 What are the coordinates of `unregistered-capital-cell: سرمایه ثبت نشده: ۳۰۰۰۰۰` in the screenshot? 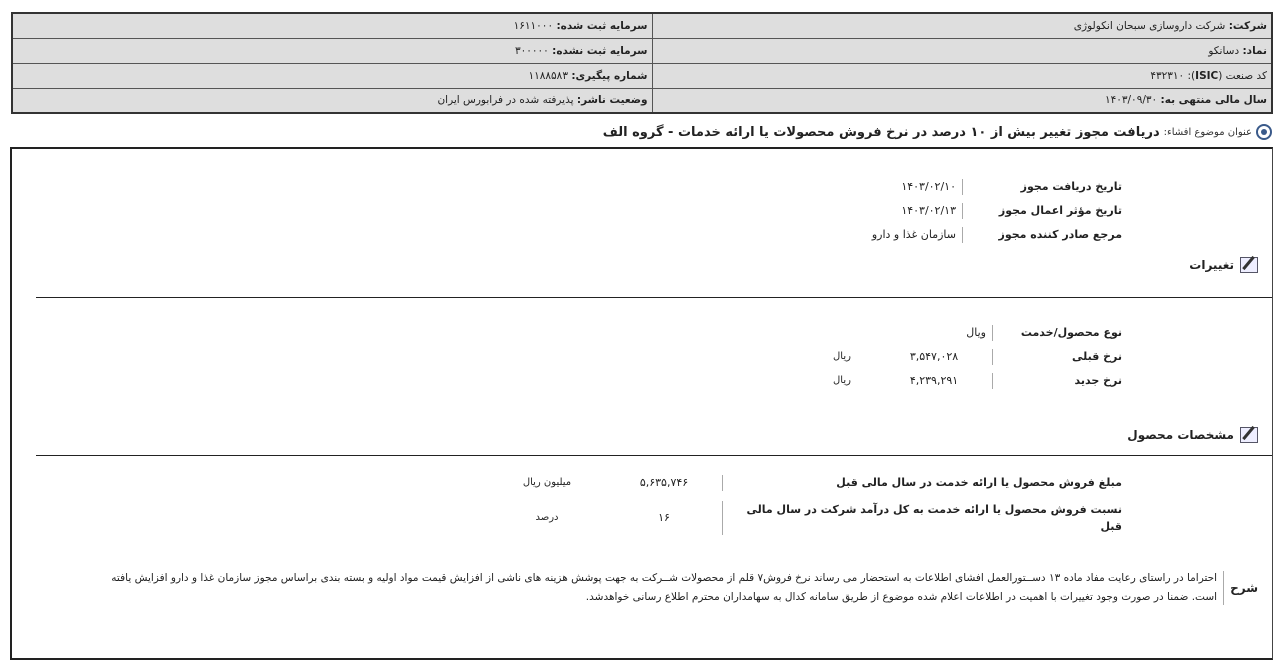 It's located at (332, 50).